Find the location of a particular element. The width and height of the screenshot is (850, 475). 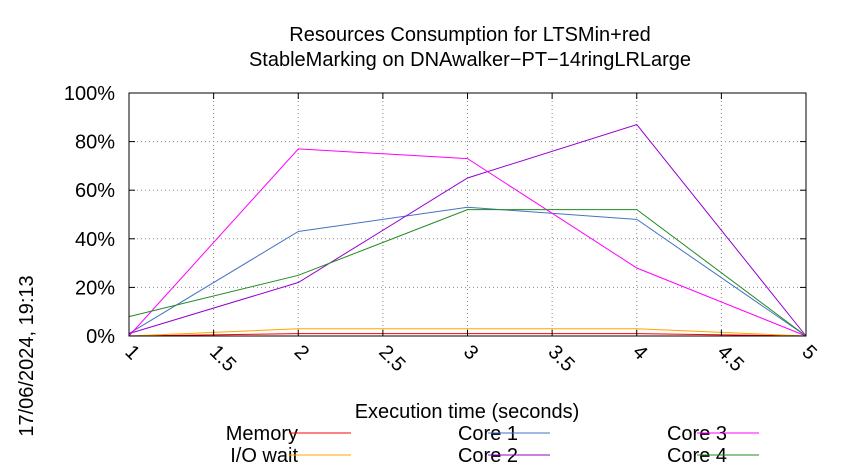

x-tick-label: 5 is located at coordinates (808, 352).